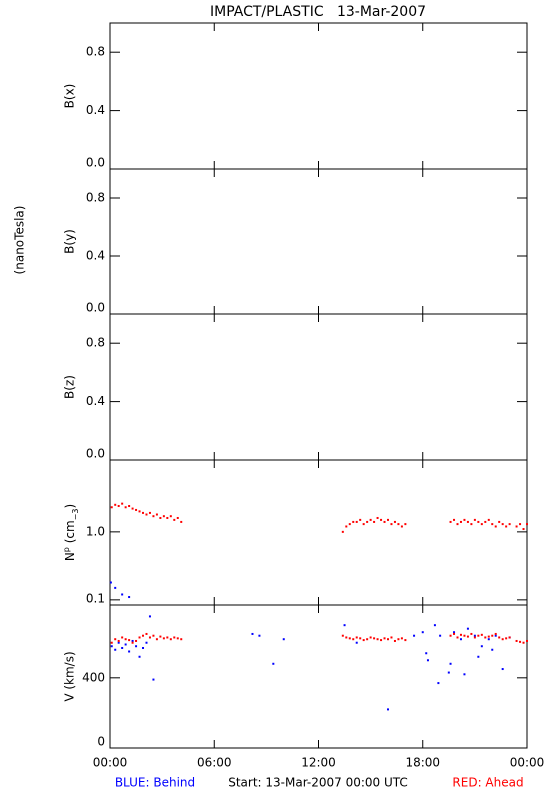  I want to click on start-label: Start: 13-Mar-2007 00:00 UTC, so click(318, 783).